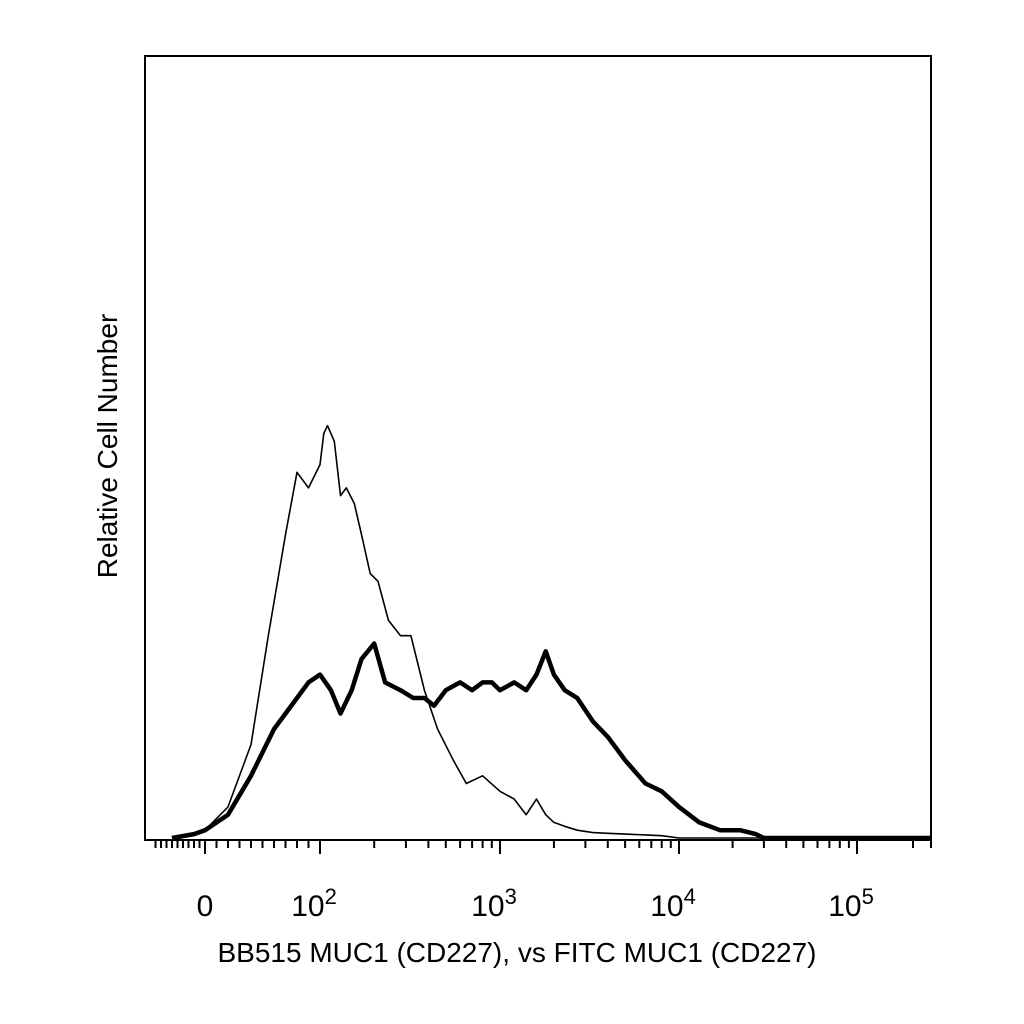  What do you see at coordinates (851, 903) in the screenshot?
I see `x-tick-label: 10⁵` at bounding box center [851, 903].